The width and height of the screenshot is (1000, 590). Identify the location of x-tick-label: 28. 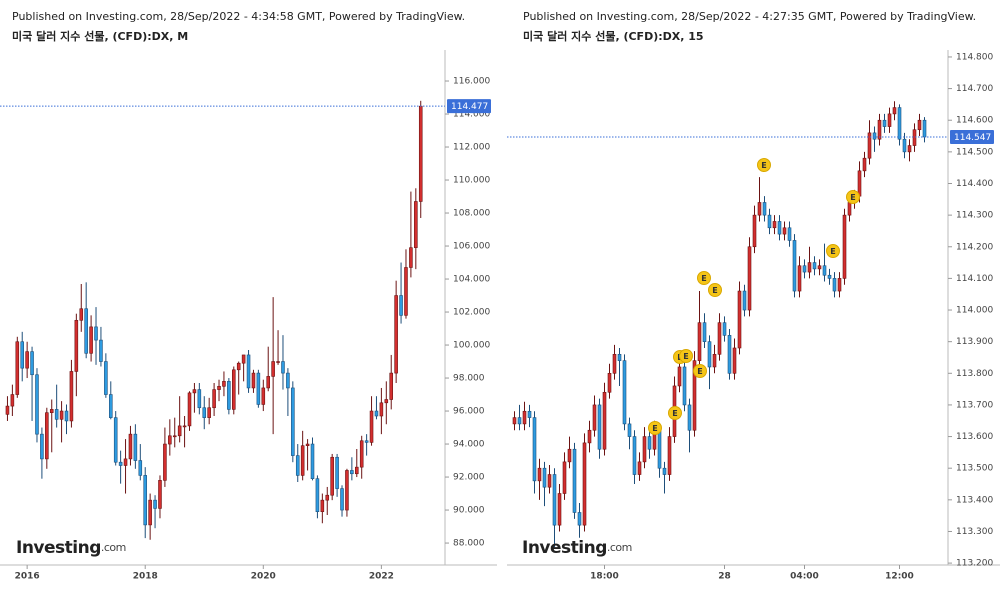
(724, 577).